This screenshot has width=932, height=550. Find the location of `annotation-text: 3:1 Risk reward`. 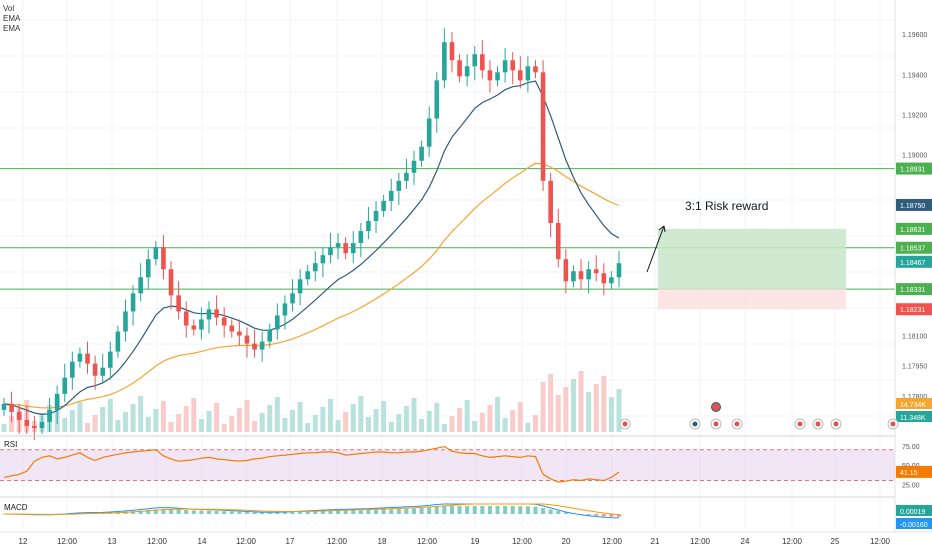

annotation-text: 3:1 Risk reward is located at coordinates (726, 206).